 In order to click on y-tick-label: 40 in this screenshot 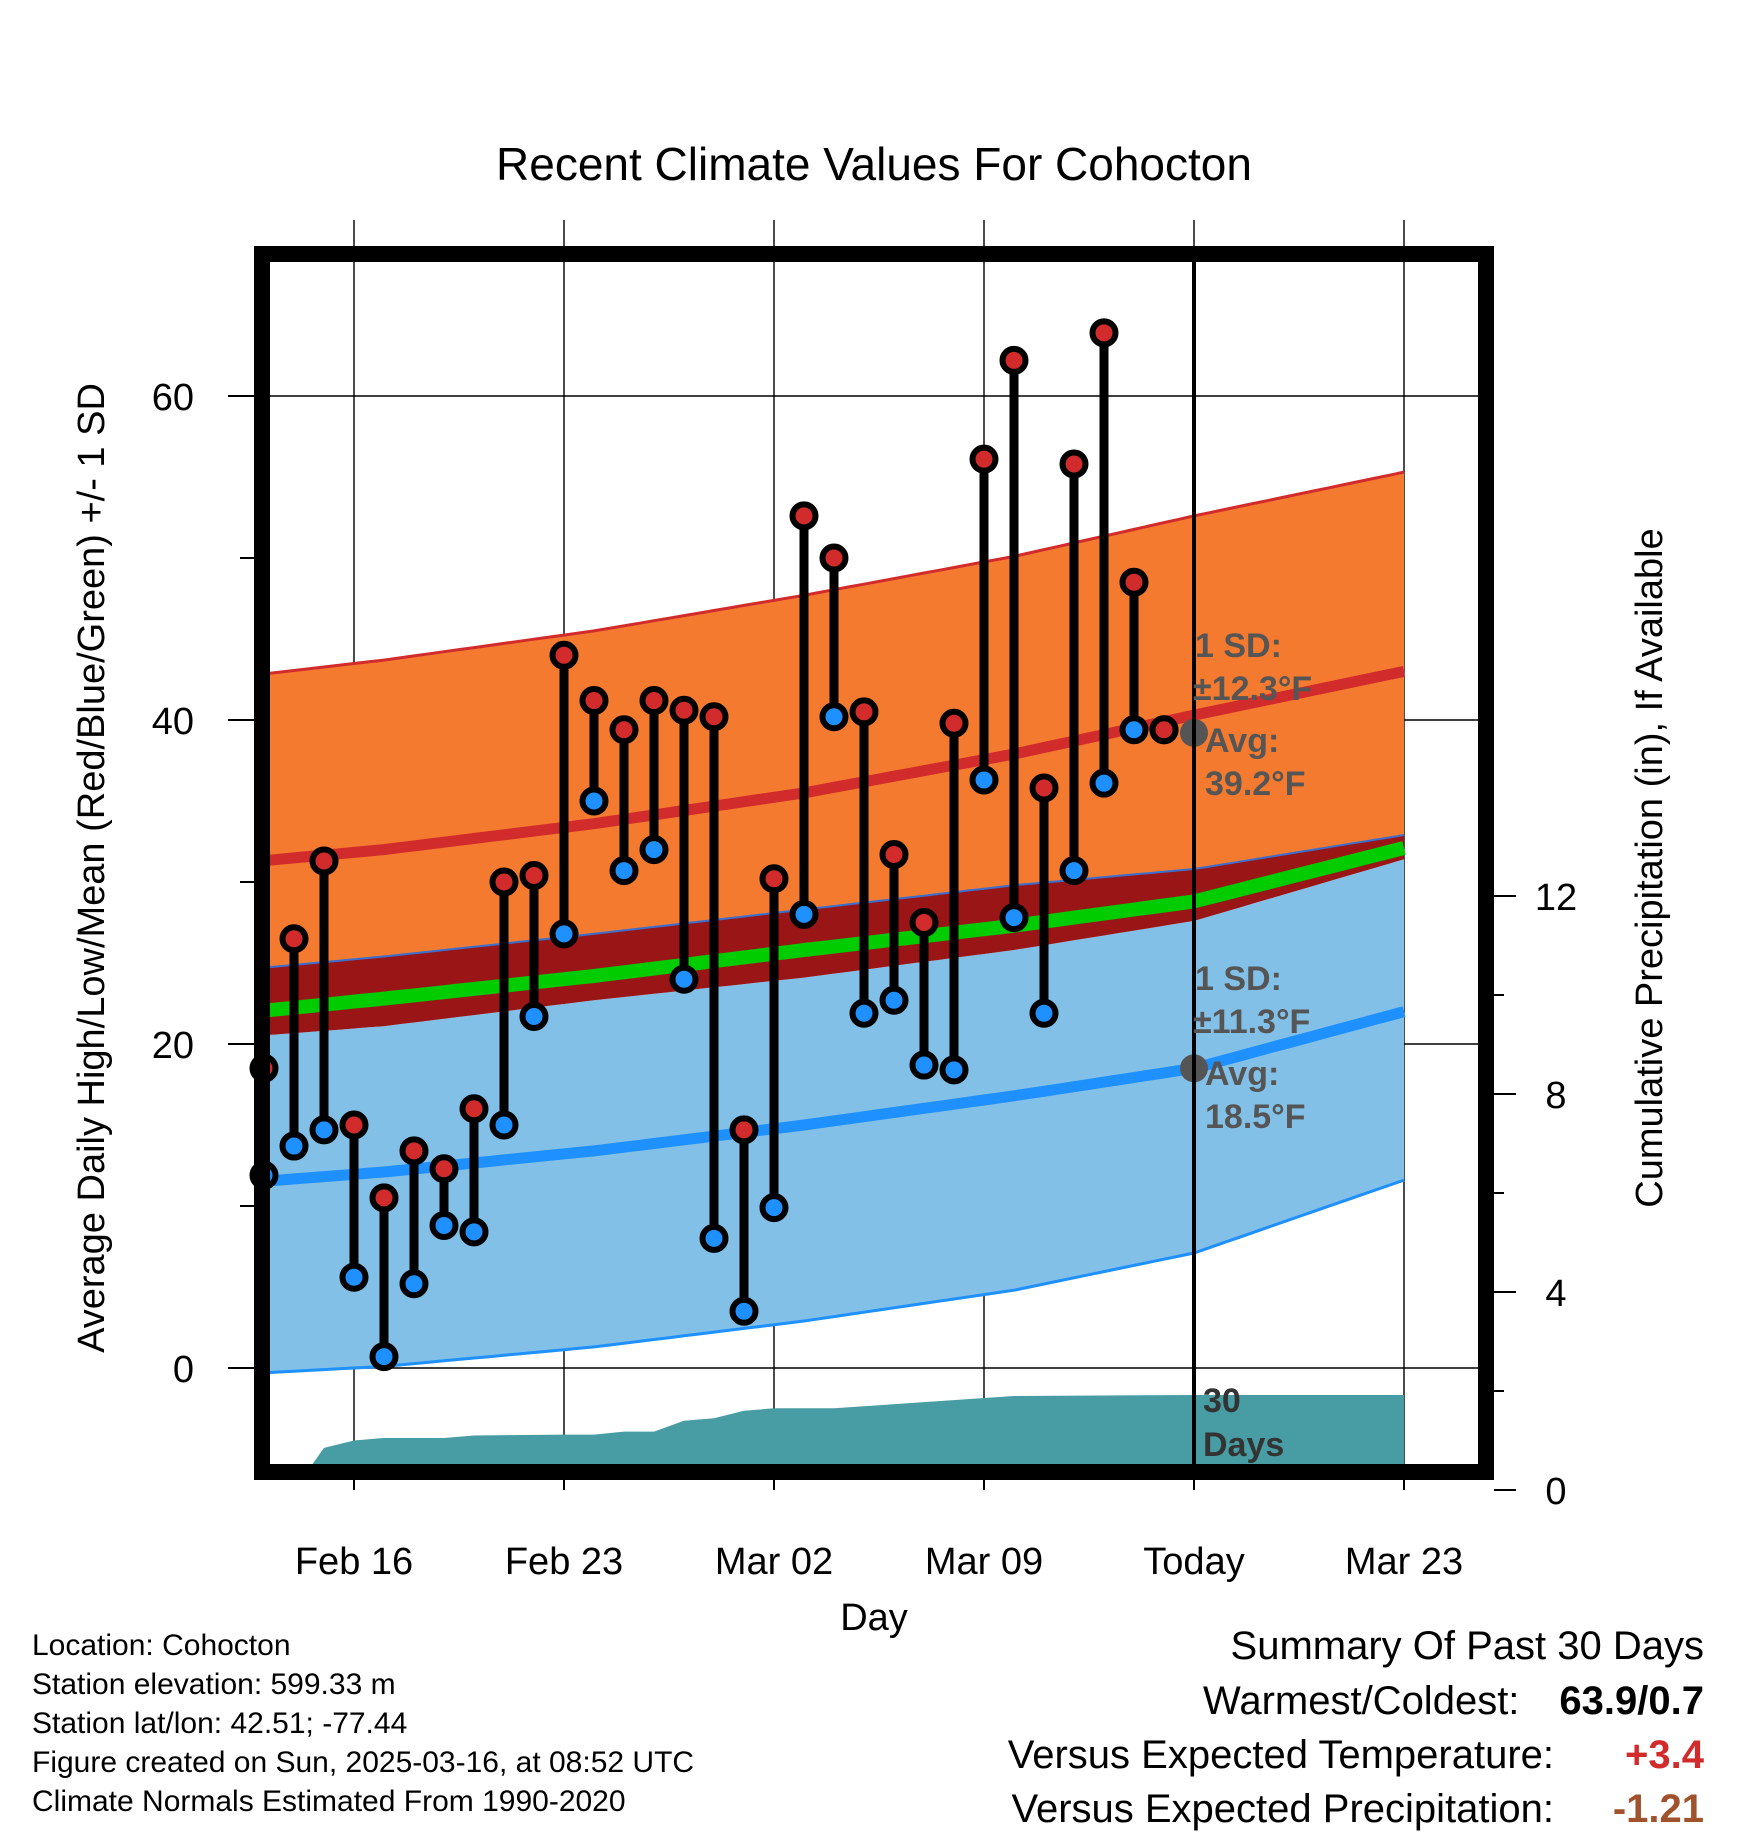, I will do `click(173, 722)`.